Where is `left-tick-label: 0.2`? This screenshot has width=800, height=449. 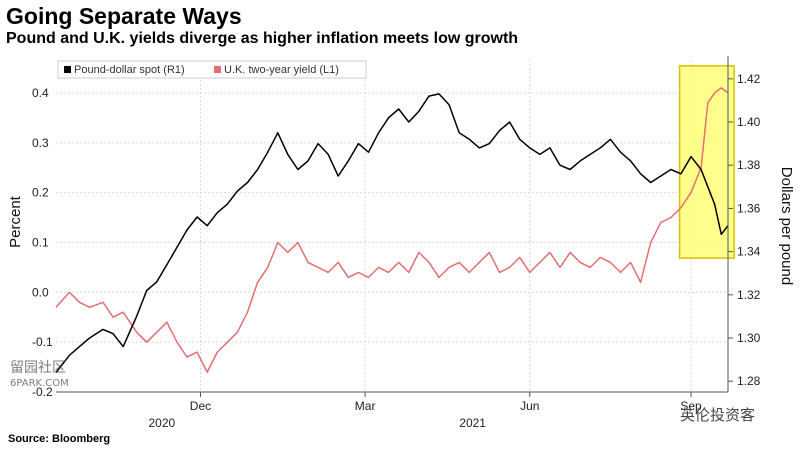 left-tick-label: 0.2 is located at coordinates (40, 193).